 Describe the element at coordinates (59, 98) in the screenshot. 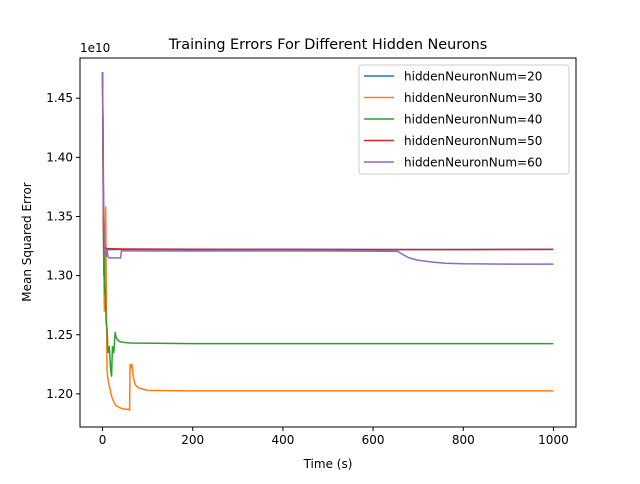

I see `y-tick-label: 1.45` at that location.